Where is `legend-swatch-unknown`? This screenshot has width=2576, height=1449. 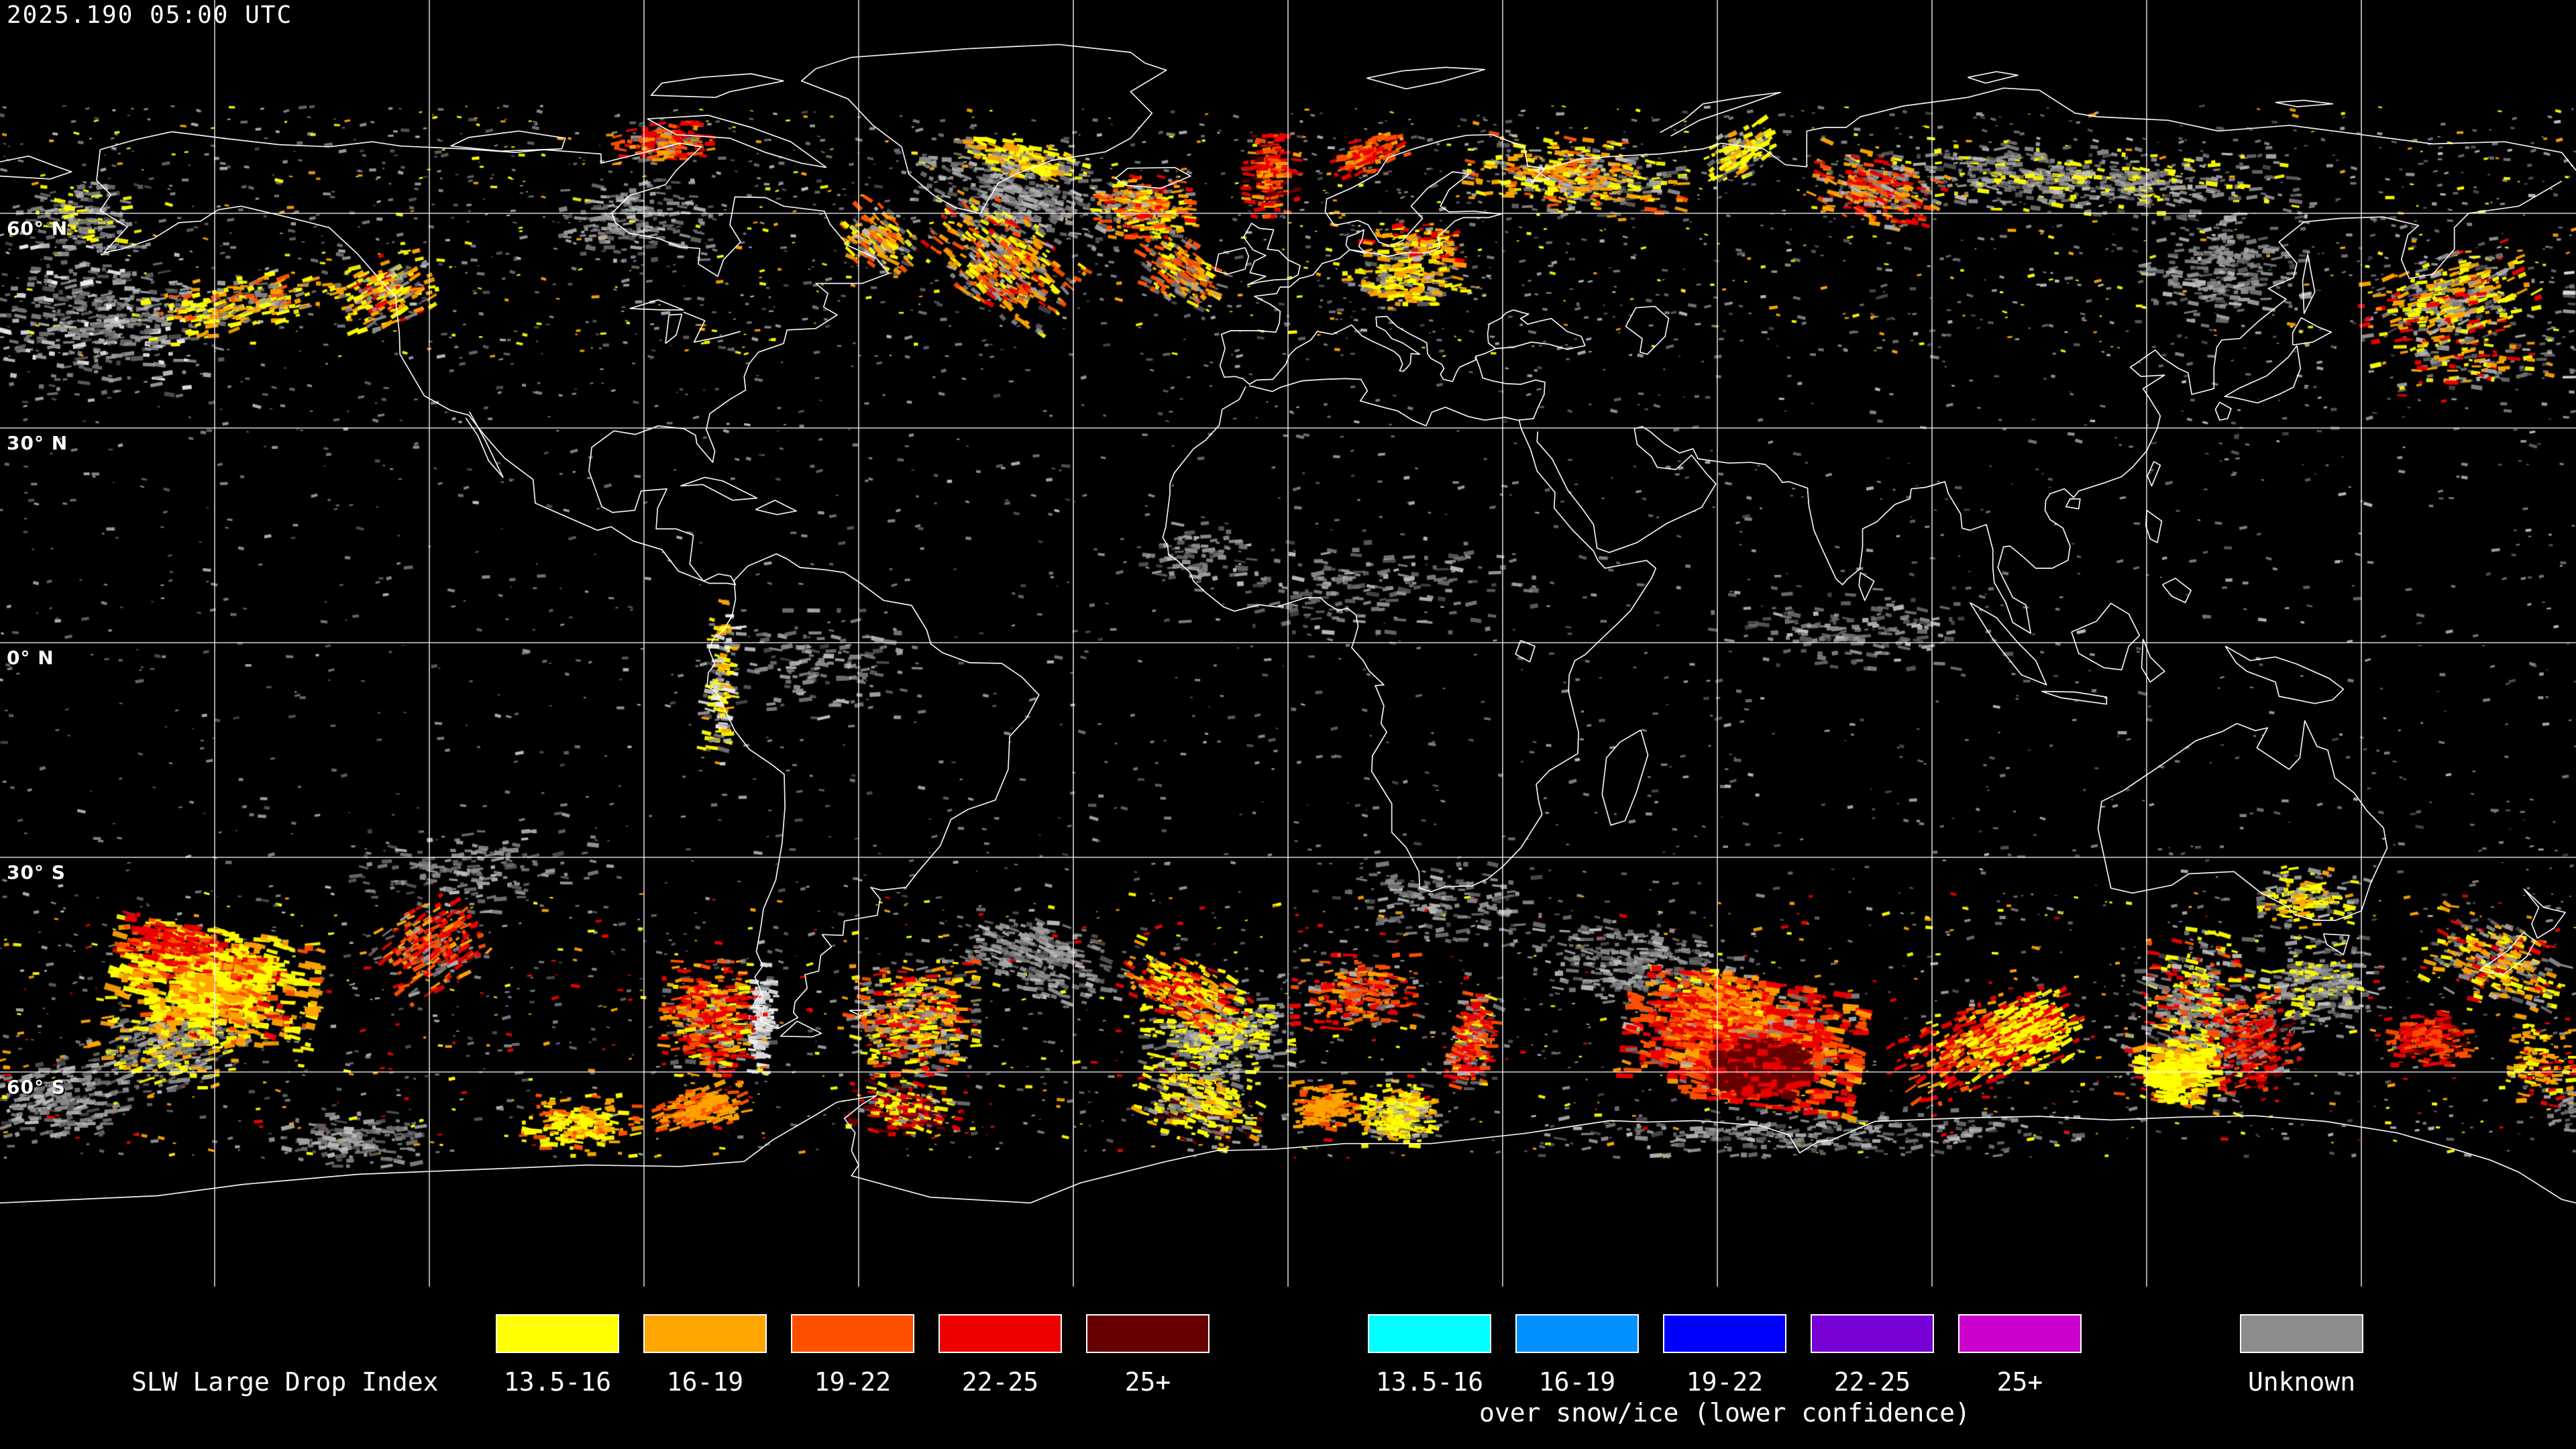
legend-swatch-unknown is located at coordinates (2301, 1333).